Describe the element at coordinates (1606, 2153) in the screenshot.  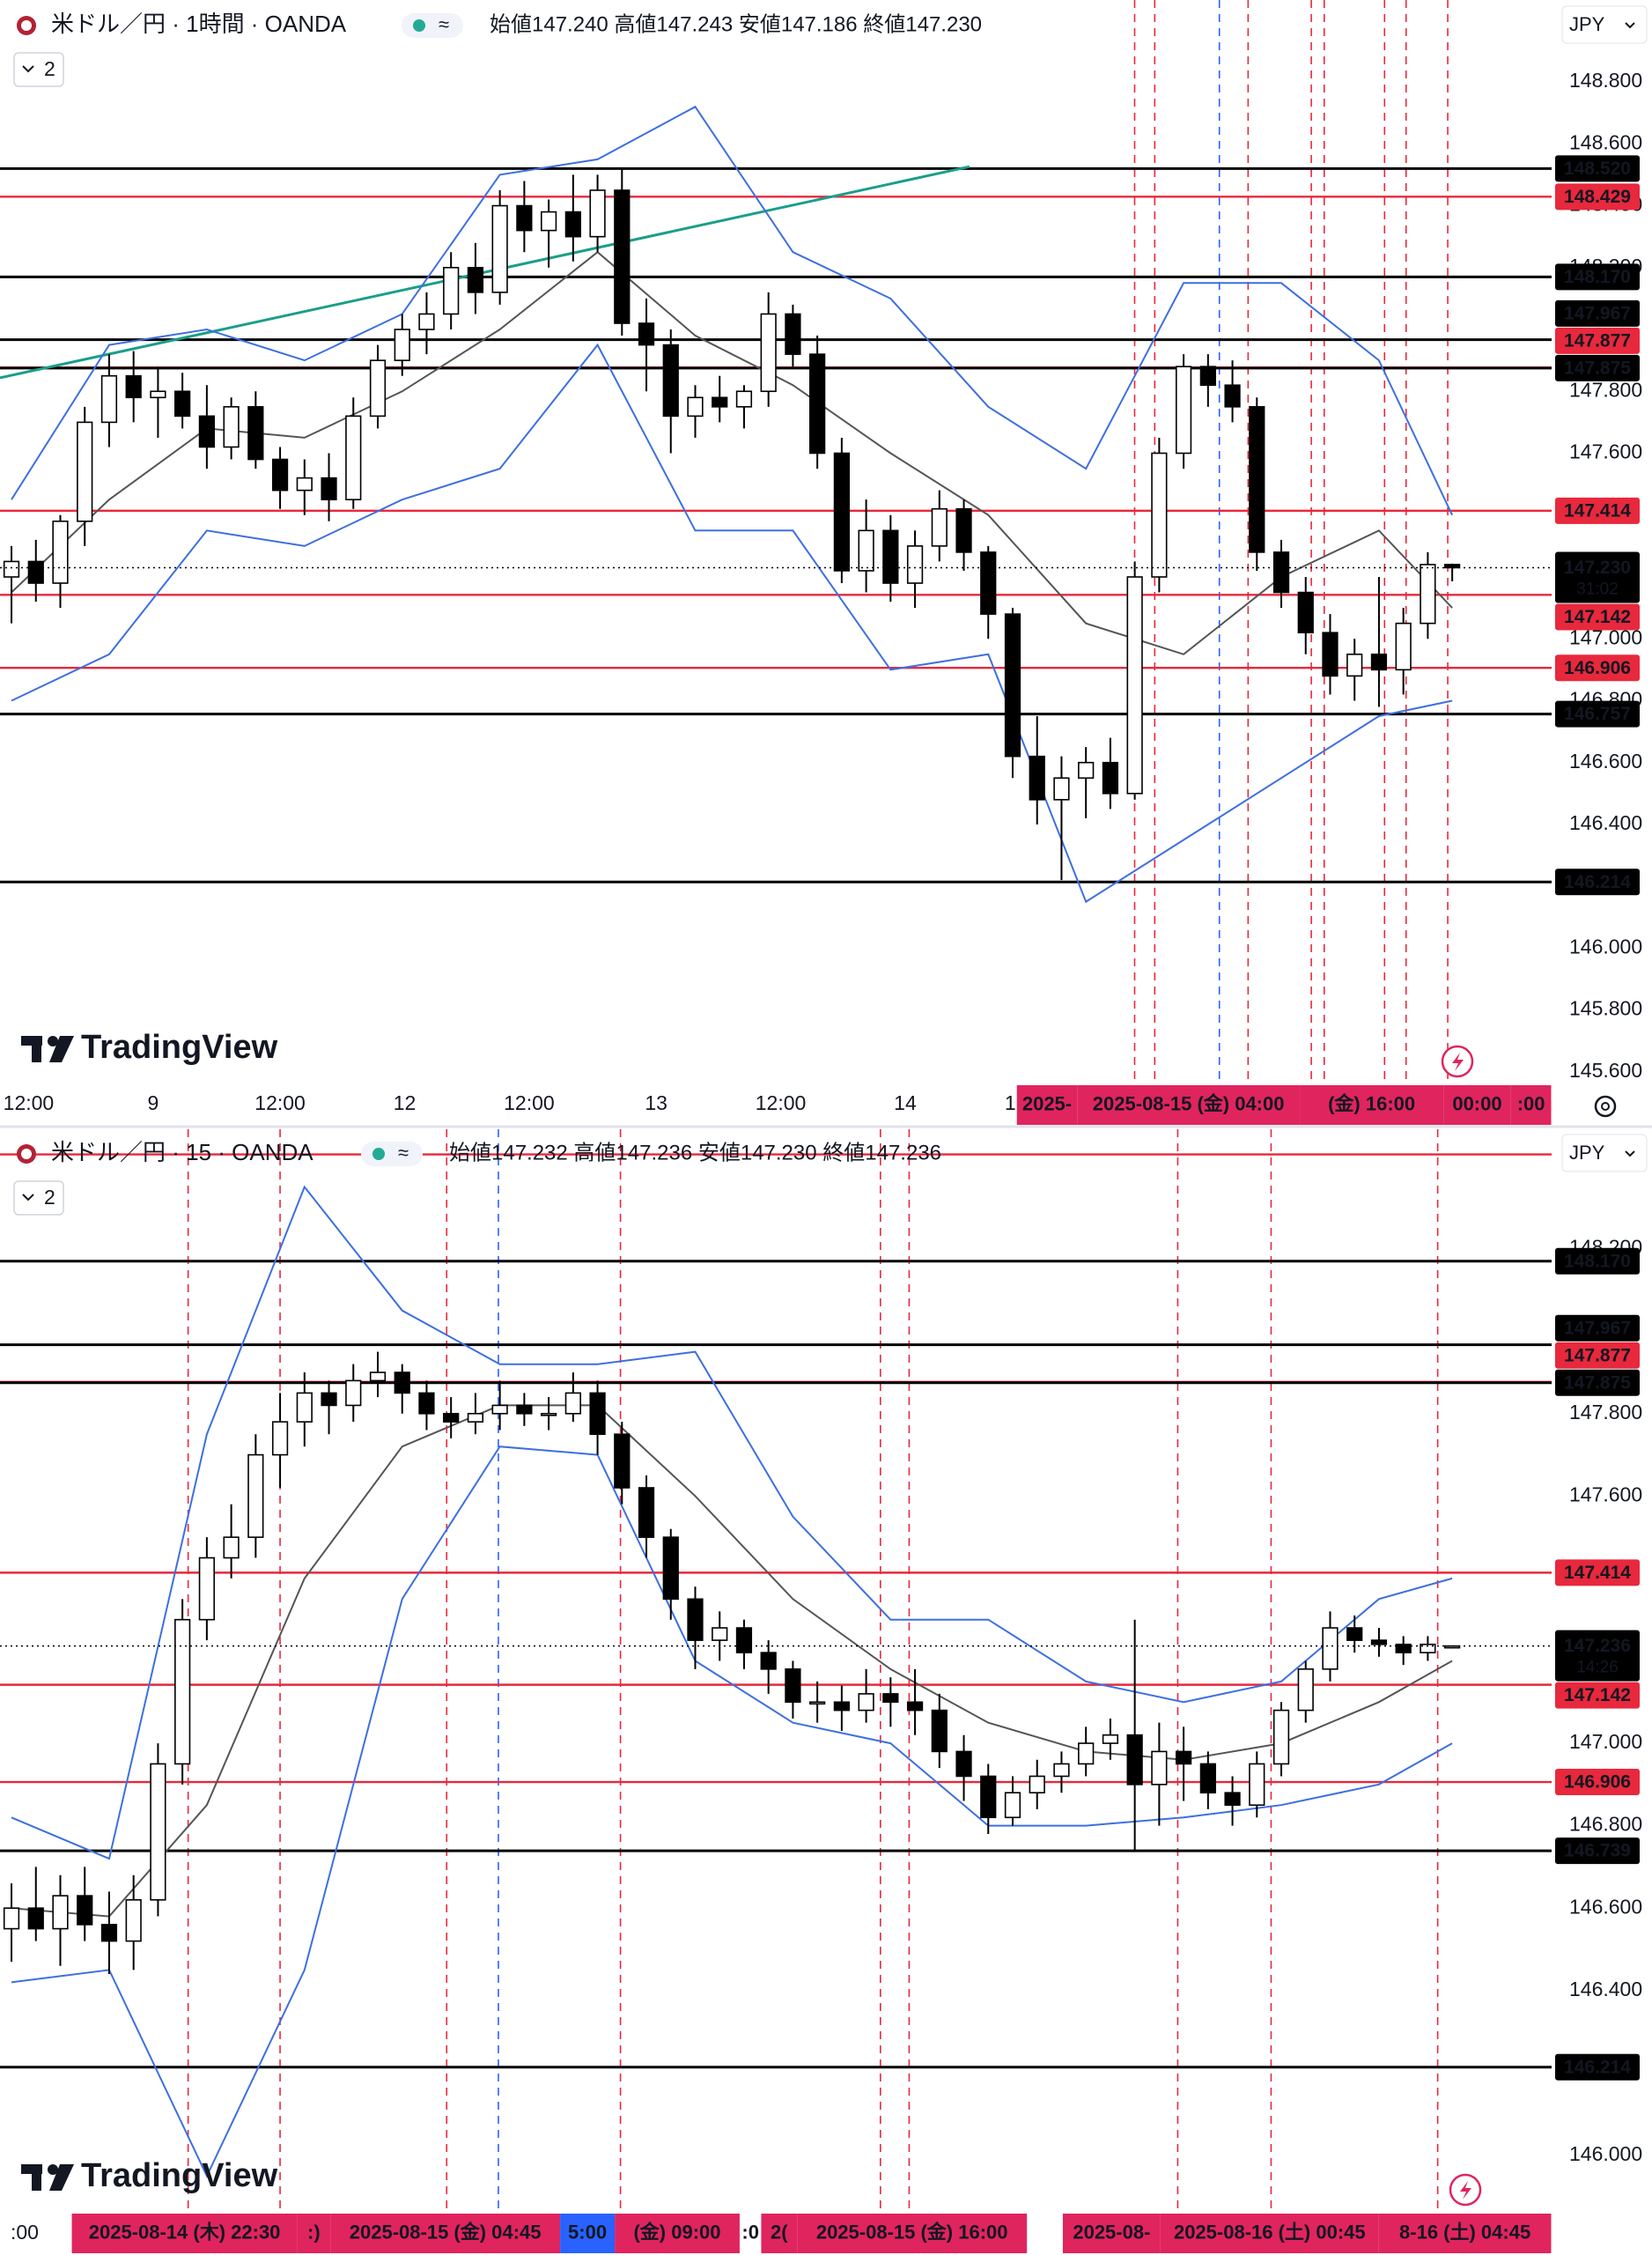
I see `y-tick-label: 146.000` at that location.